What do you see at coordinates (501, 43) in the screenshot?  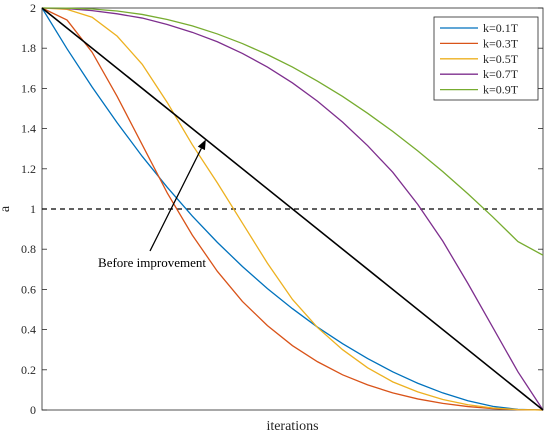 I see `legend-label: k=0.3T` at bounding box center [501, 43].